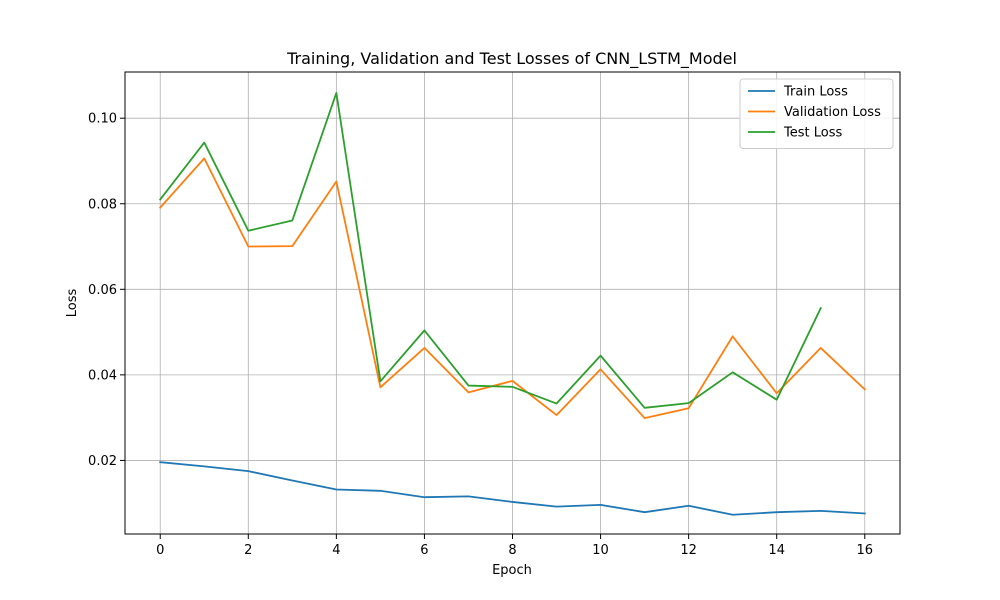 This screenshot has width=1000, height=600. What do you see at coordinates (102, 375) in the screenshot?
I see `y-tick-label: 0.04` at bounding box center [102, 375].